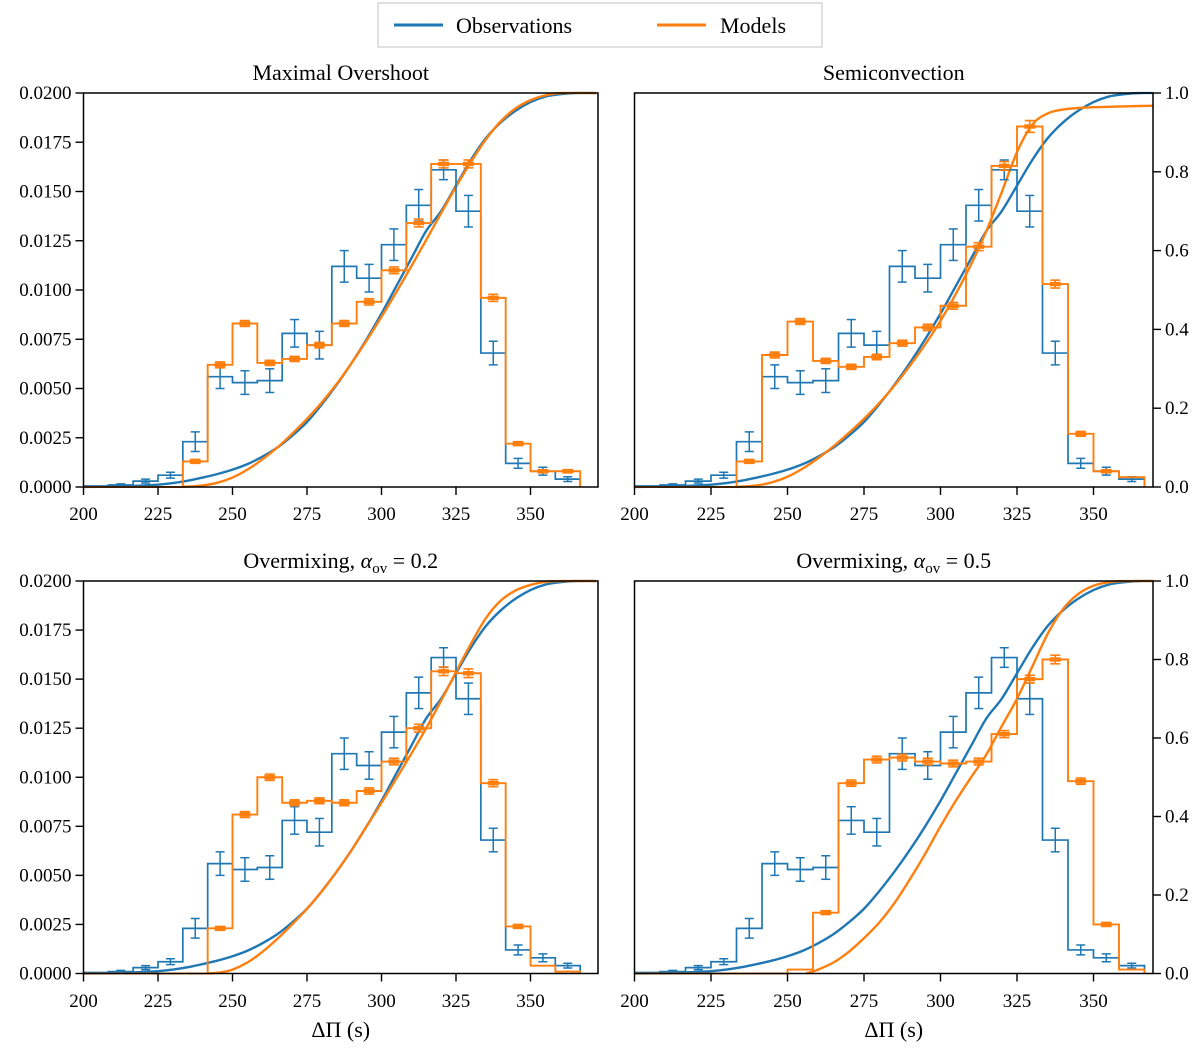  I want to click on y-tick-label-left: 0.0125, so click(45, 241).